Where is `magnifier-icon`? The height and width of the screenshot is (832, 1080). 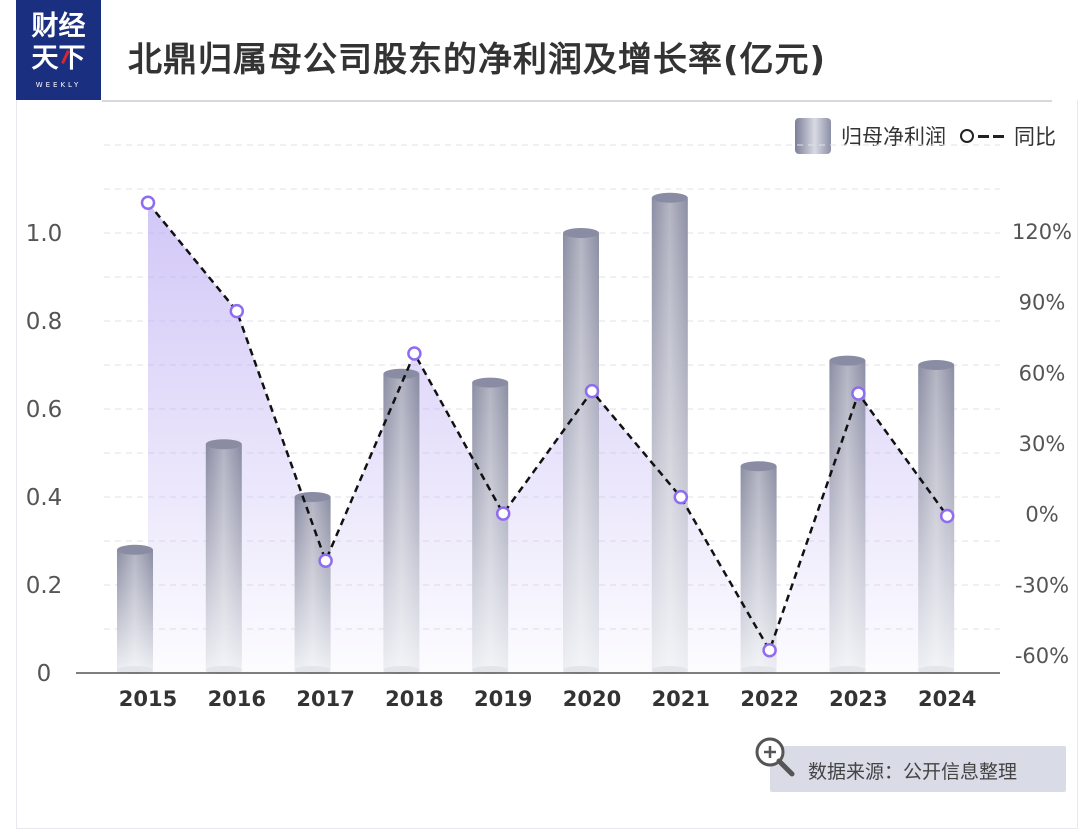 magnifier-icon is located at coordinates (775, 757).